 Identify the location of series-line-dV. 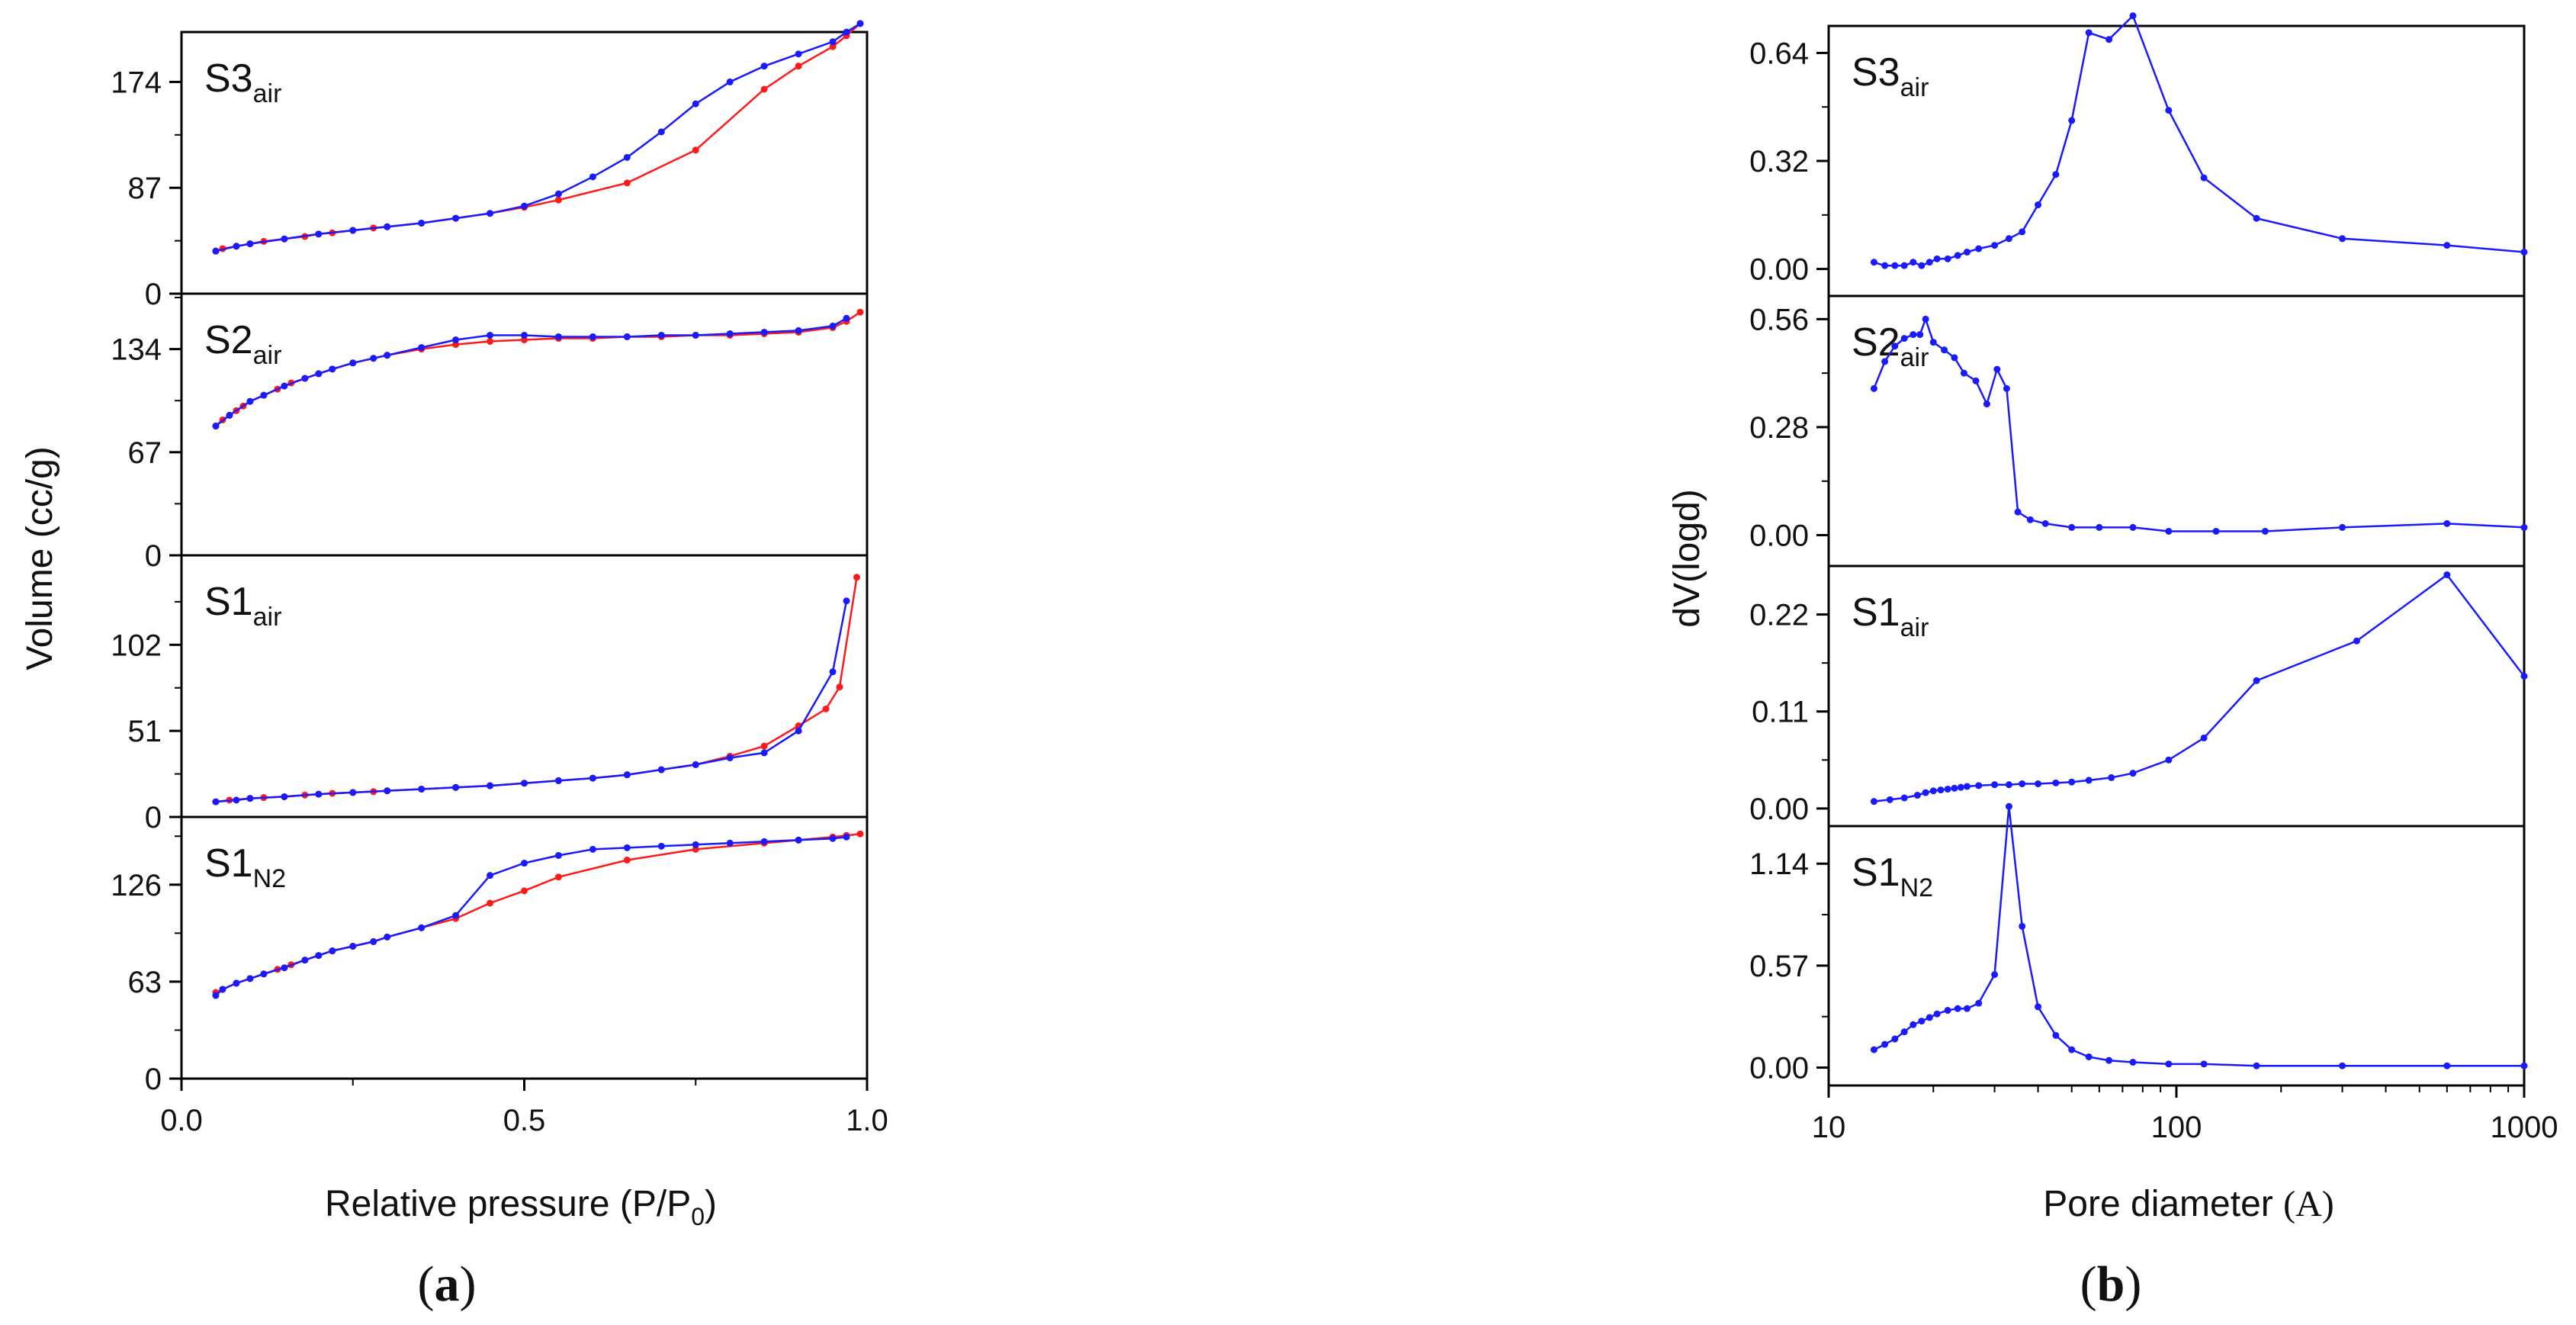
(2199, 424).